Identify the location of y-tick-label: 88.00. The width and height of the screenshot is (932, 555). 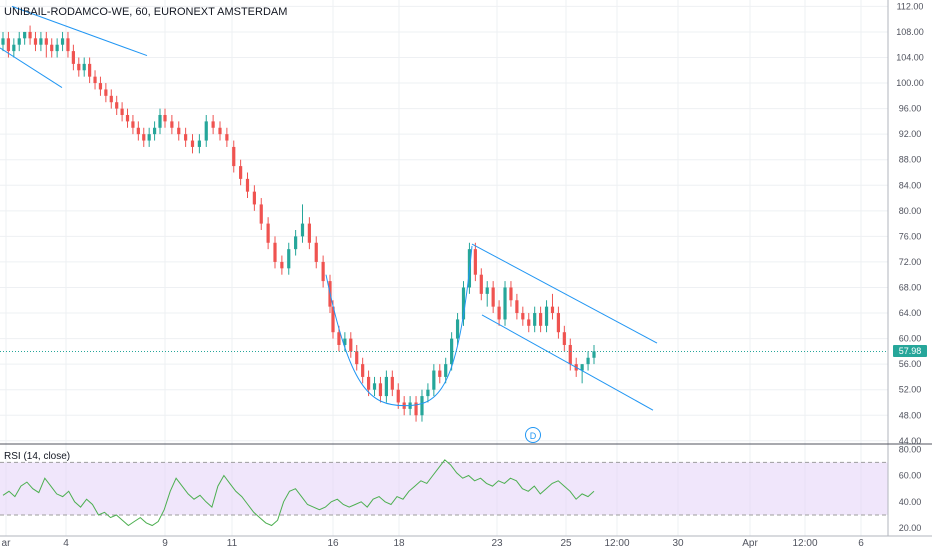
(910, 160).